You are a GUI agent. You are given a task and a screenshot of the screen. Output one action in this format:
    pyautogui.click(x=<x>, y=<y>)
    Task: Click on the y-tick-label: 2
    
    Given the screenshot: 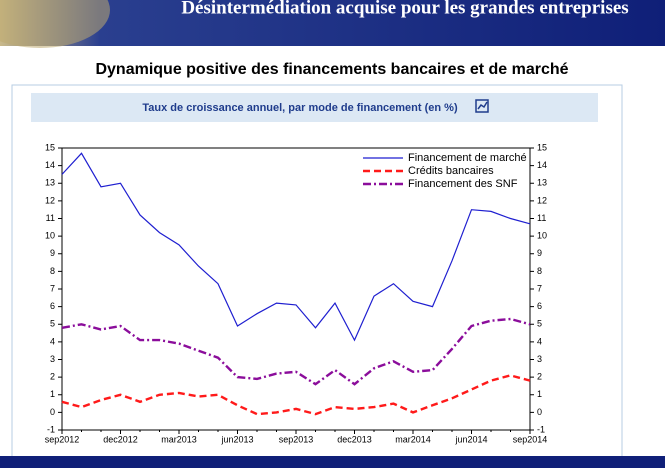 What is the action you would take?
    pyautogui.click(x=52, y=377)
    